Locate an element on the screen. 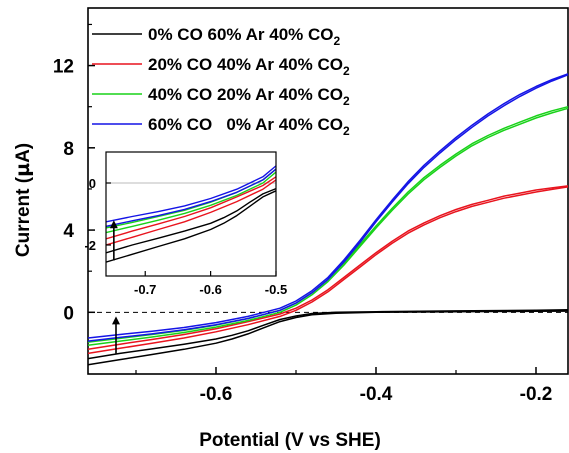 This screenshot has width=569, height=453. inset-x-tick-label: -0.6 is located at coordinates (210, 289).